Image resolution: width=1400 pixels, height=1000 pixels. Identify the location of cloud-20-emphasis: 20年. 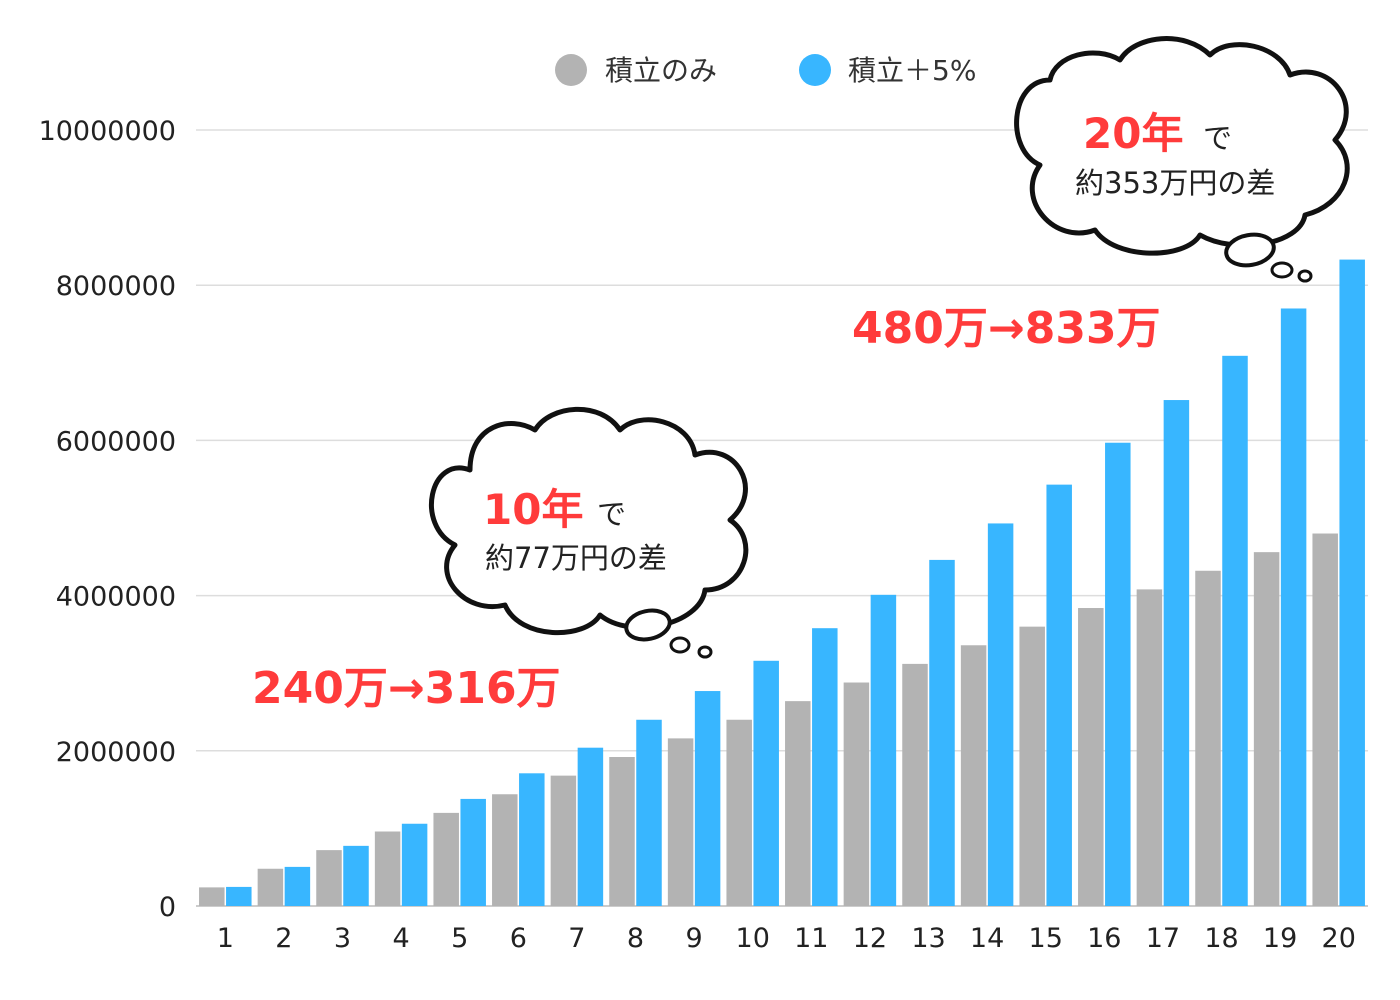
(1133, 133).